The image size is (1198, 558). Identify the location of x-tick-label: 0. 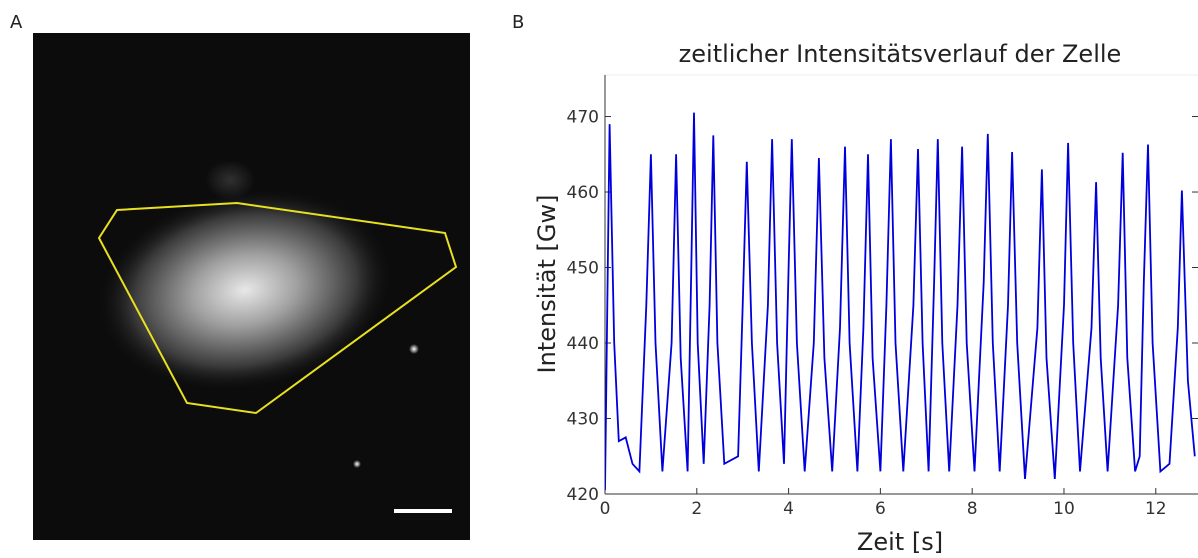
(605, 509).